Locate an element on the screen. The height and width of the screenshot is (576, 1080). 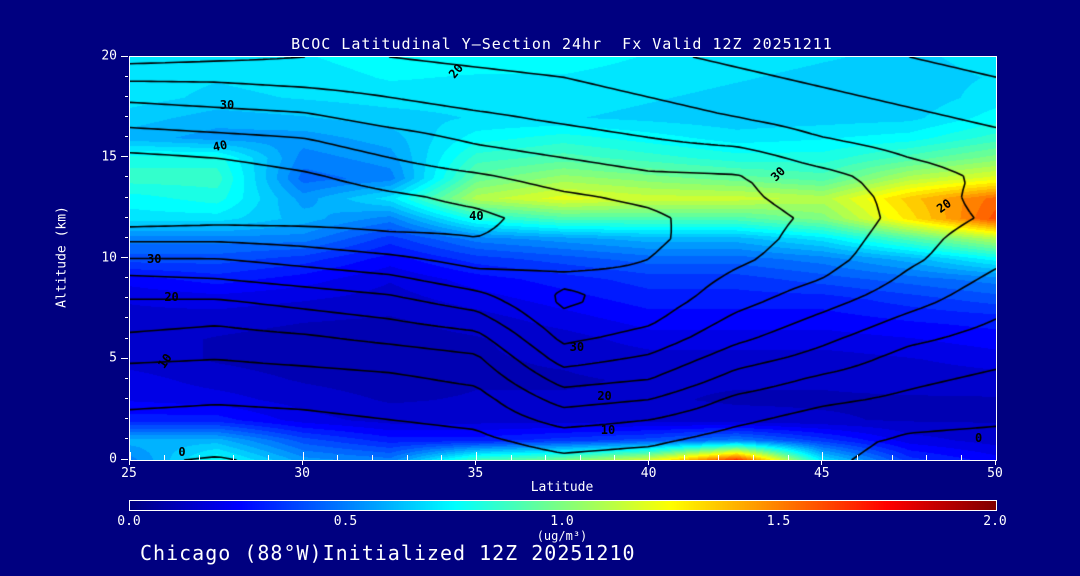
y-tick-label: 15 is located at coordinates (109, 157).